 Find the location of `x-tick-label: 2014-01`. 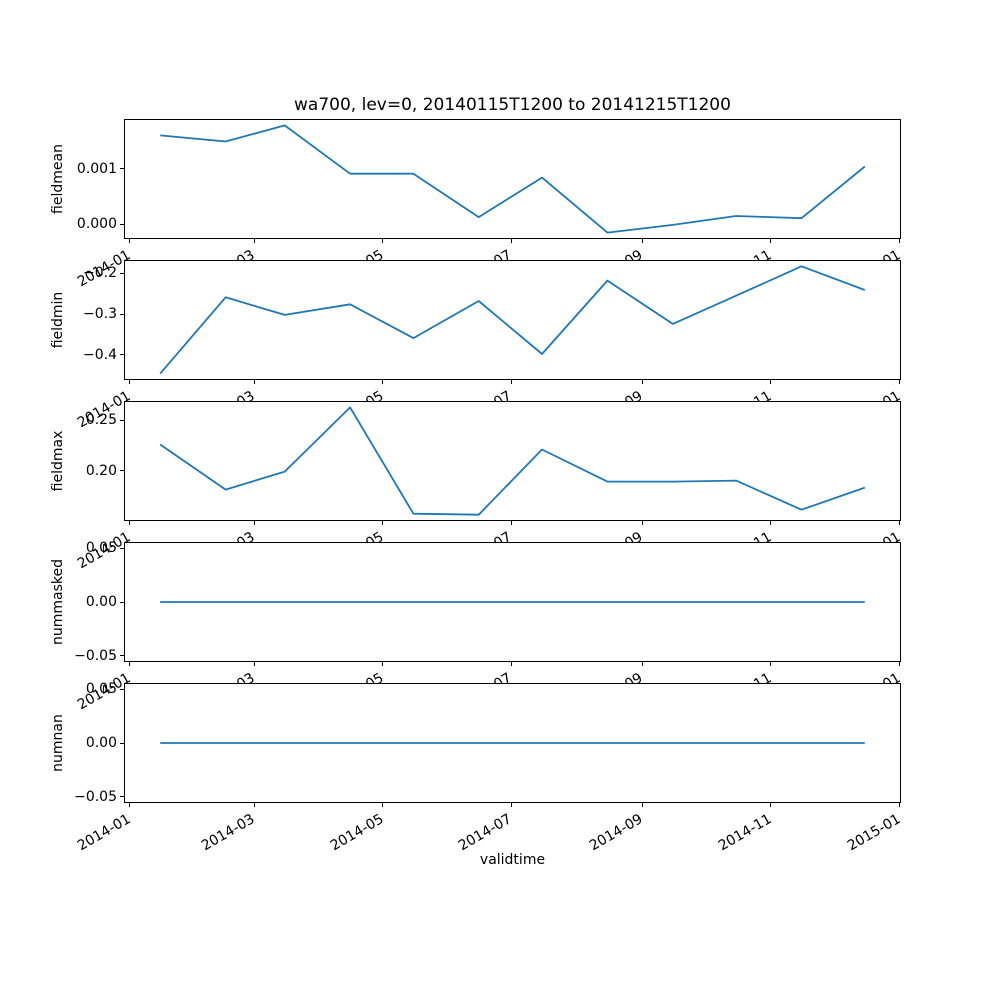

x-tick-label: 2014-01 is located at coordinates (104, 833).